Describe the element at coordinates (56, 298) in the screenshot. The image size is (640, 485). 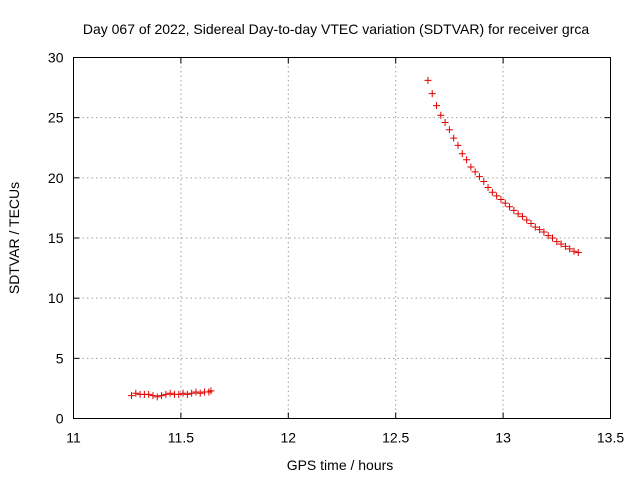
I see `y-tick-label: 10` at that location.